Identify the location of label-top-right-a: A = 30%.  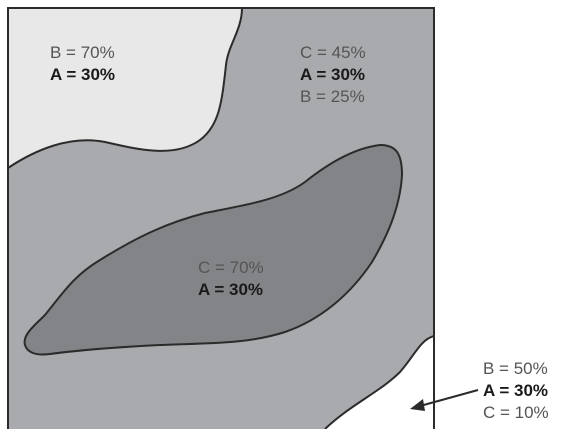
(332, 74).